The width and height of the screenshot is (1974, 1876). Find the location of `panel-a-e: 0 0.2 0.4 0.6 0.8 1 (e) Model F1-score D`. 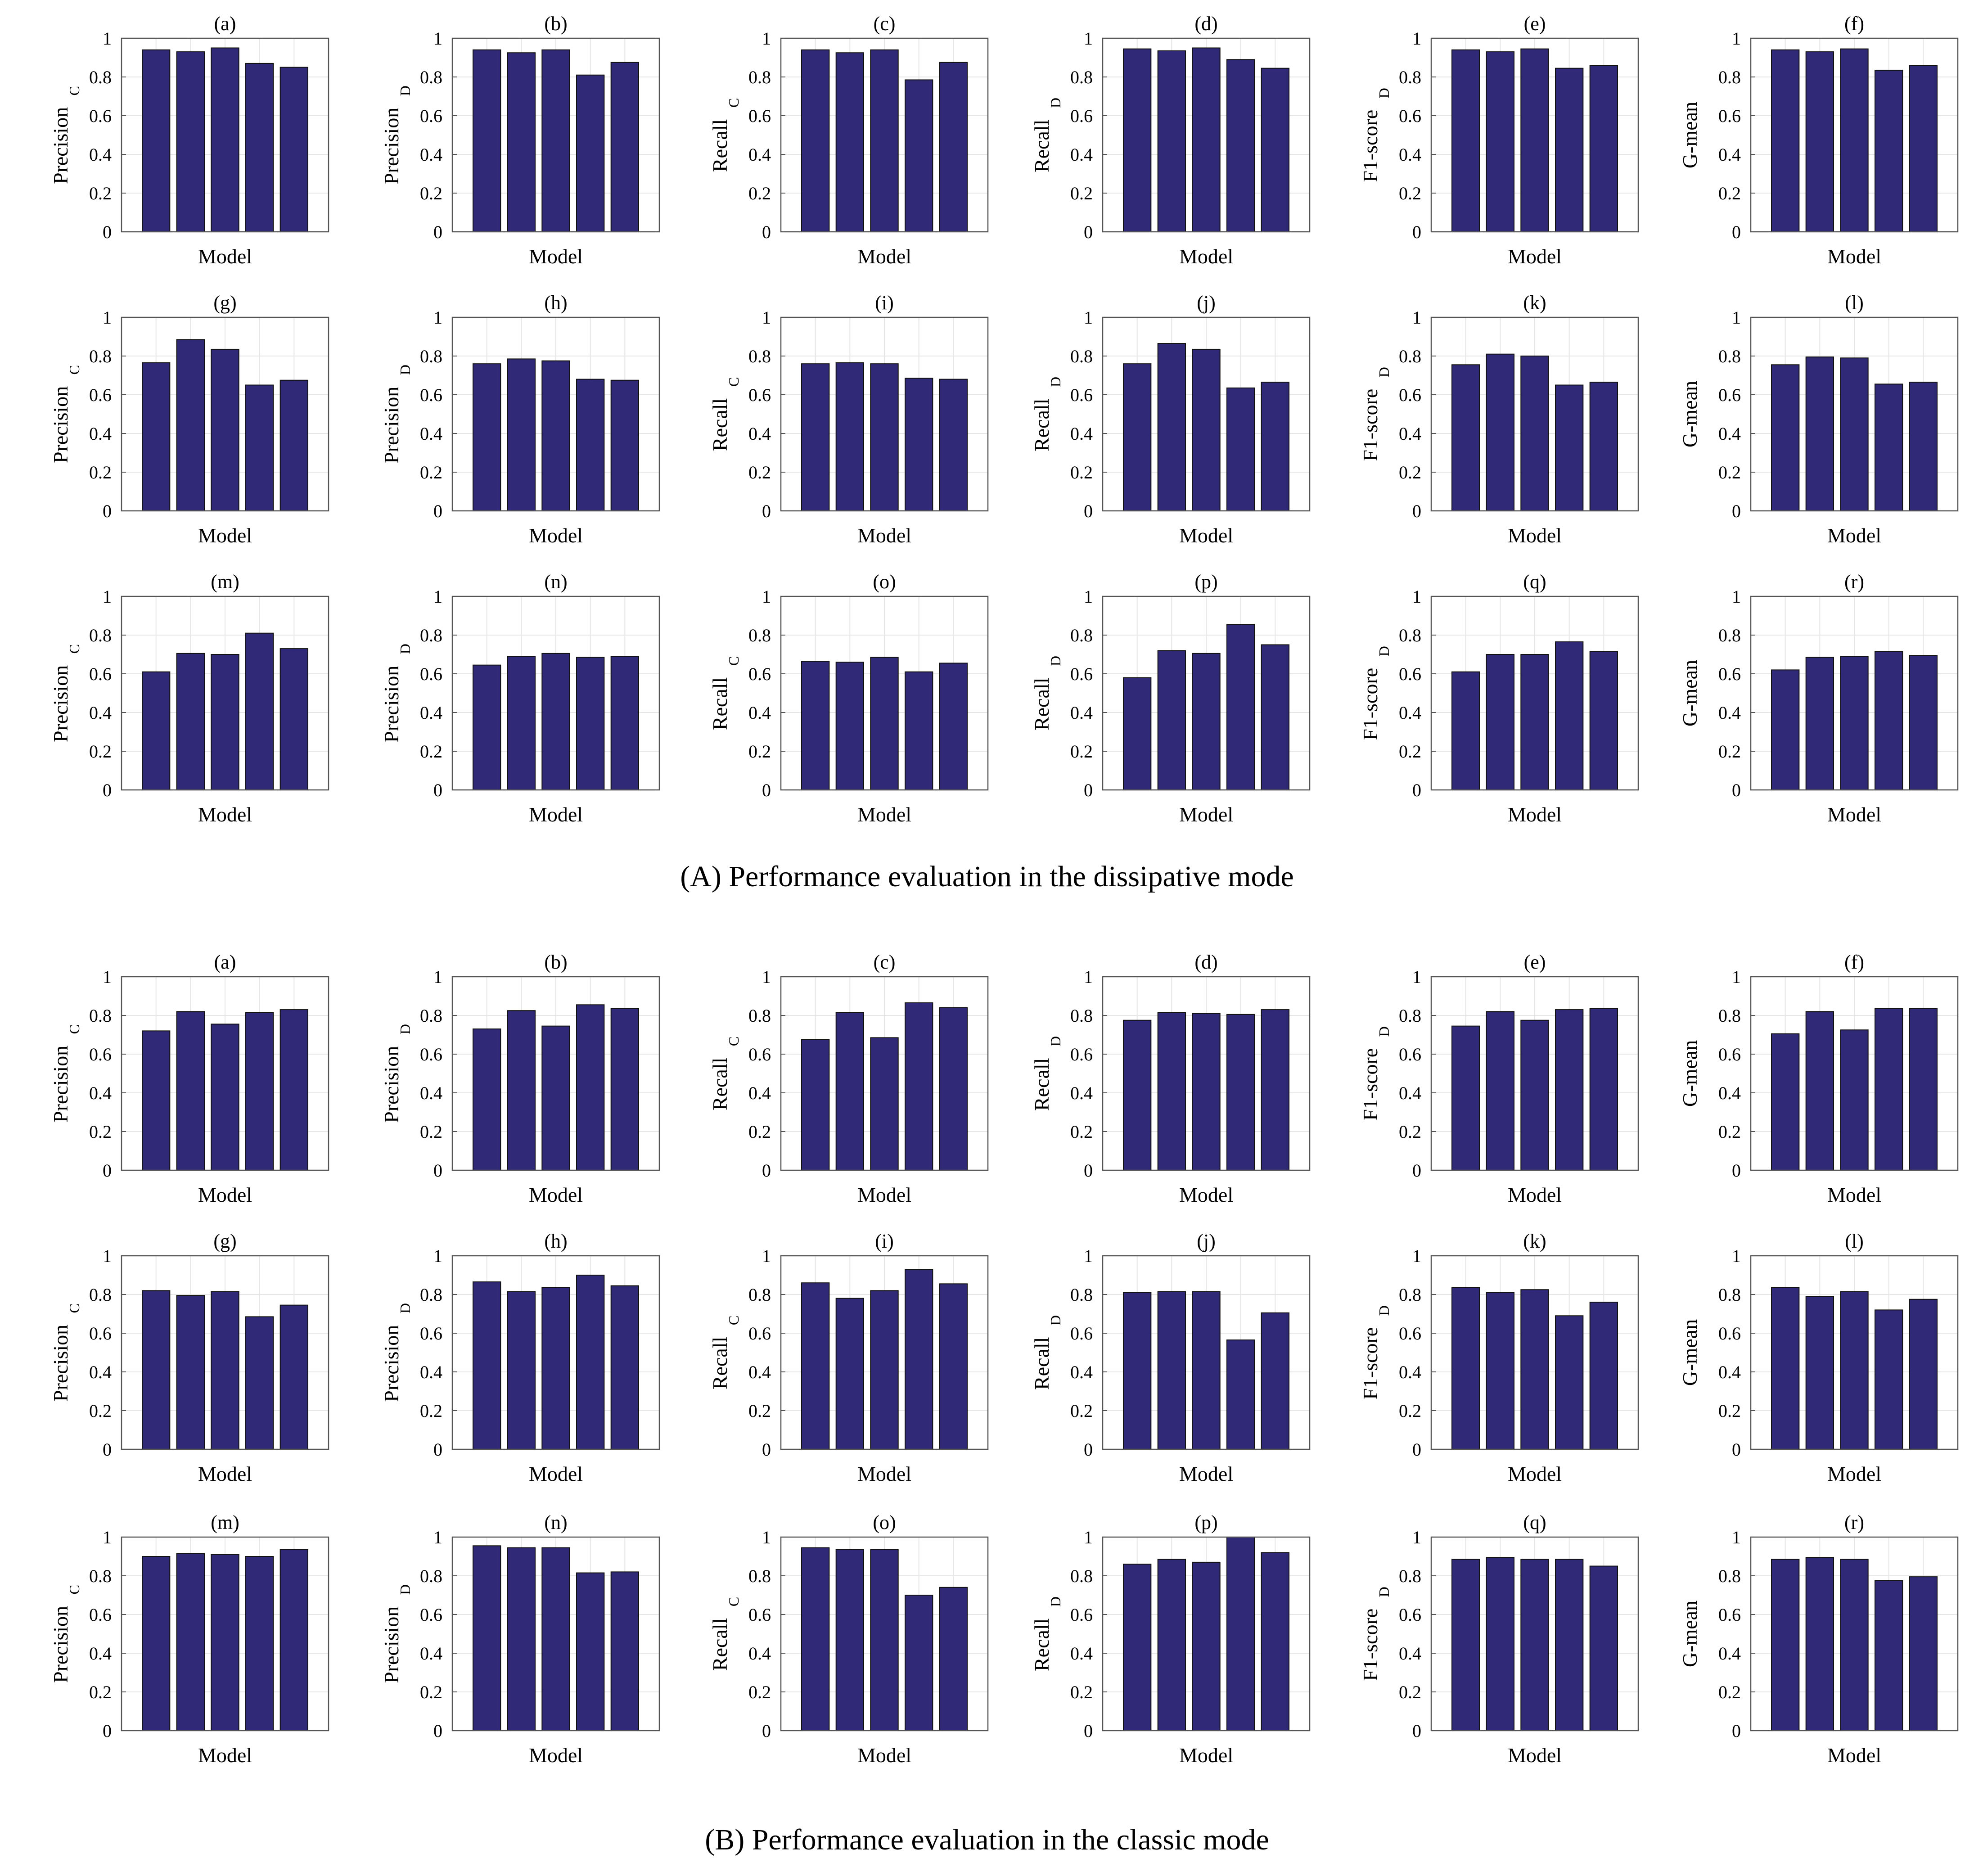

panel-a-e: 0 0.2 0.4 0.6 0.8 1 (e) Model F1-score D is located at coordinates (1499, 140).